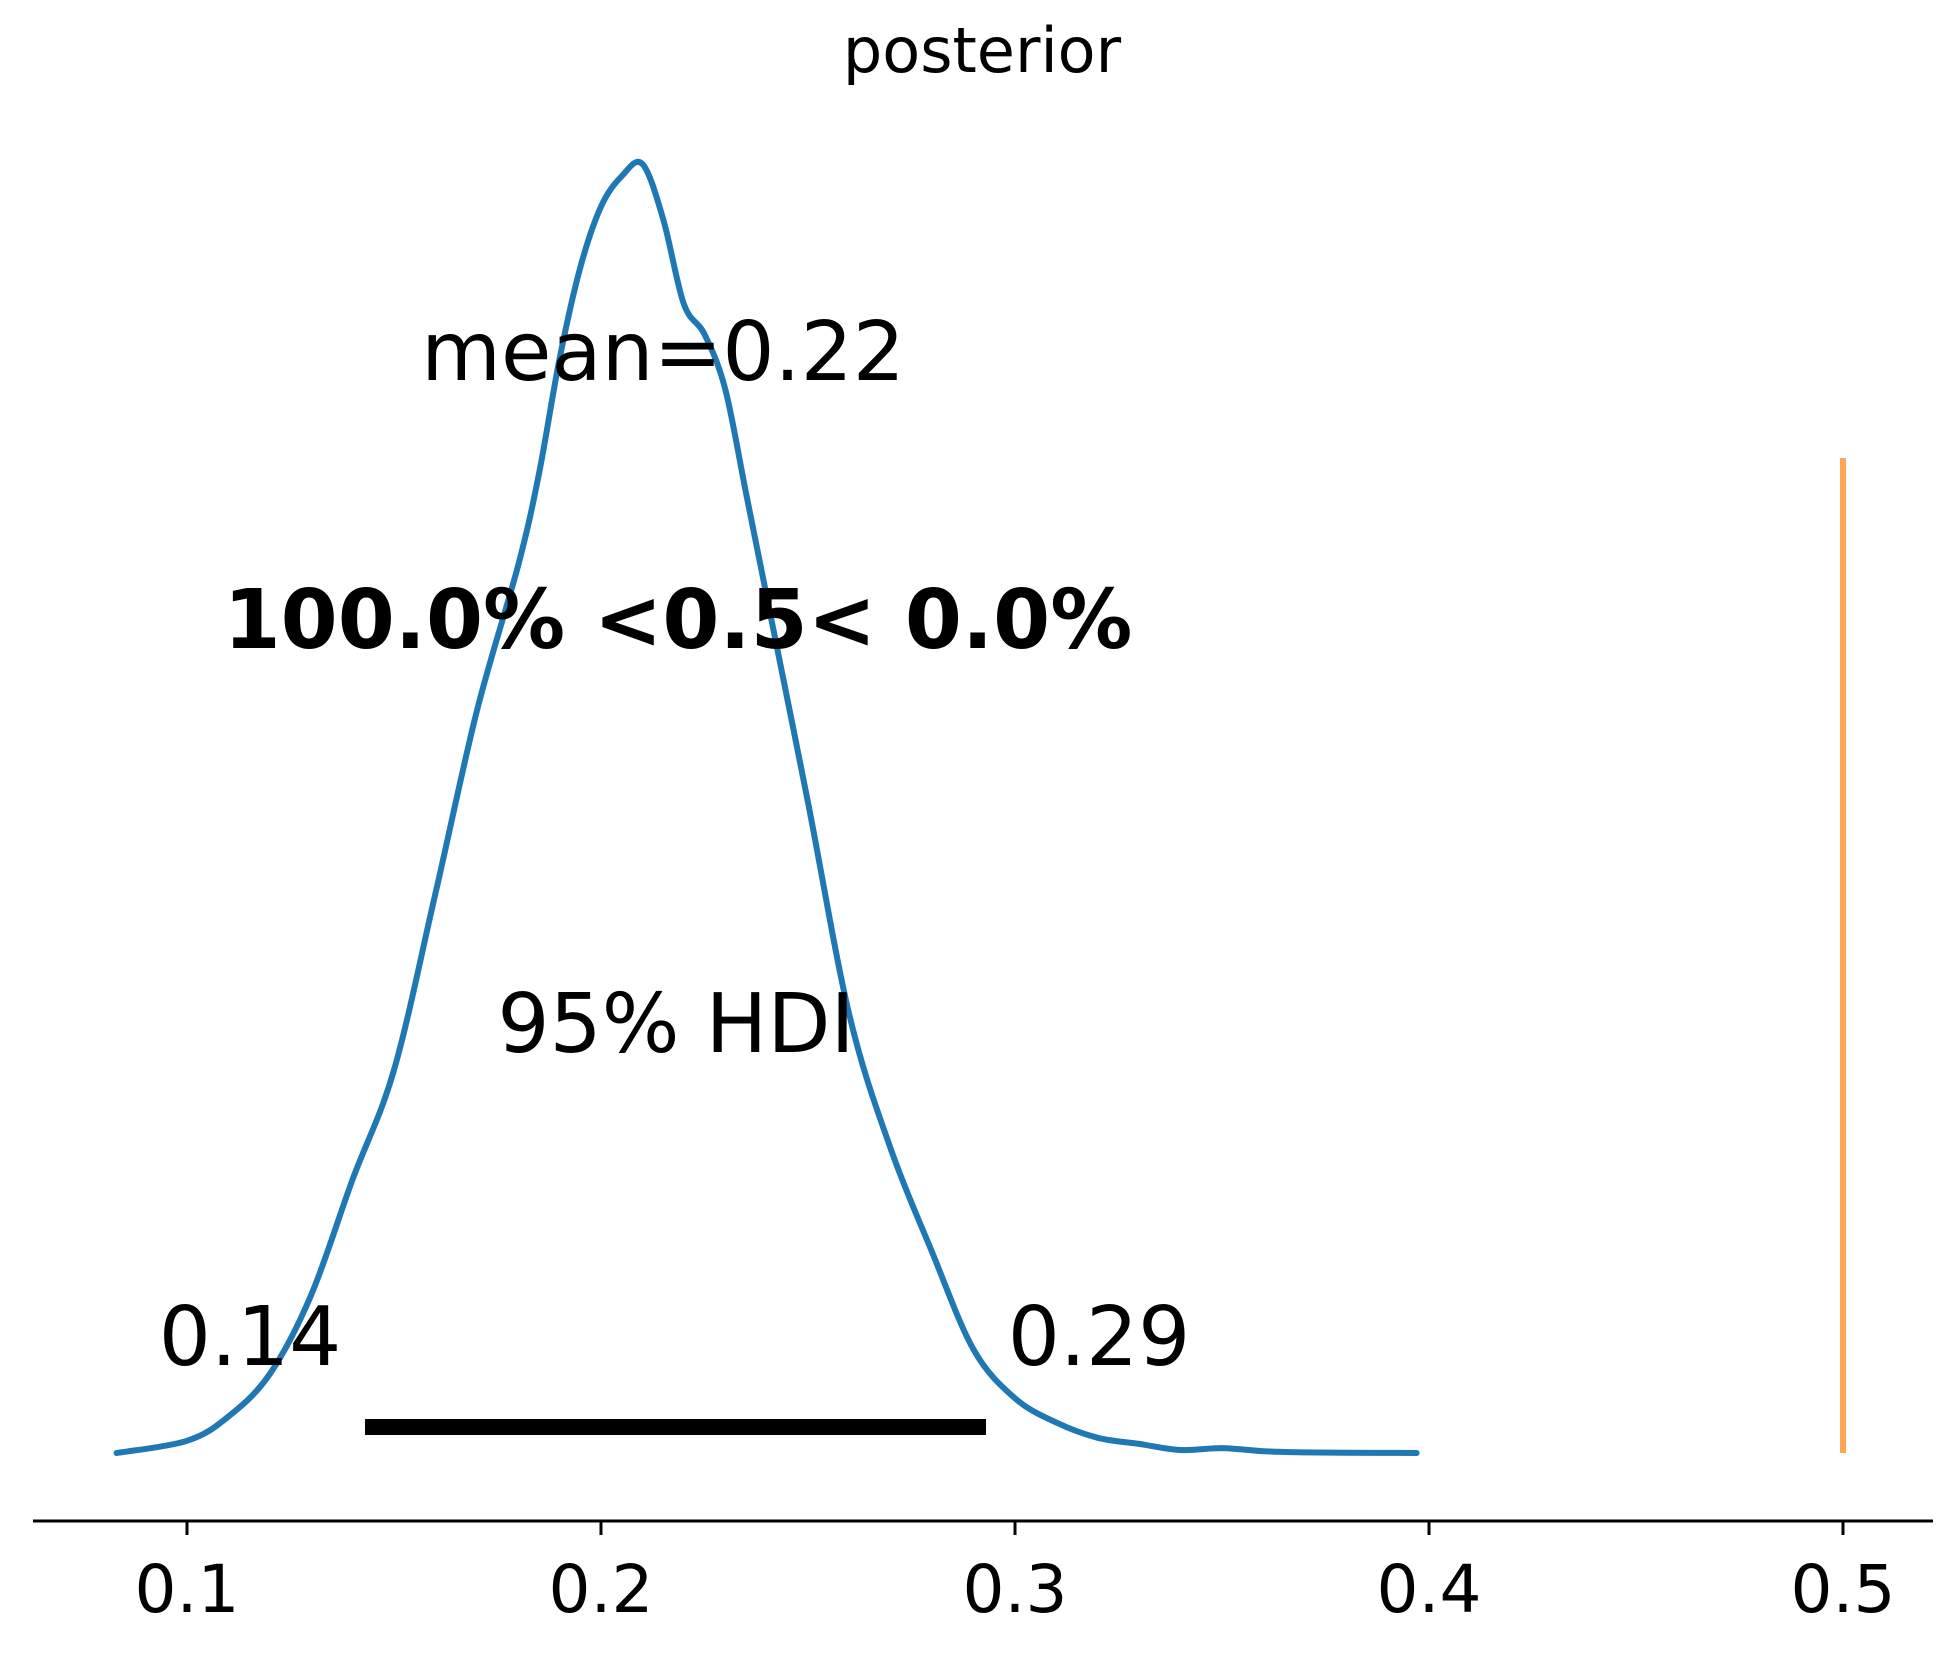 The image size is (1957, 1653). Describe the element at coordinates (678, 620) in the screenshot. I see `reference-label: 100.0% <0.5< 0.0%` at that location.